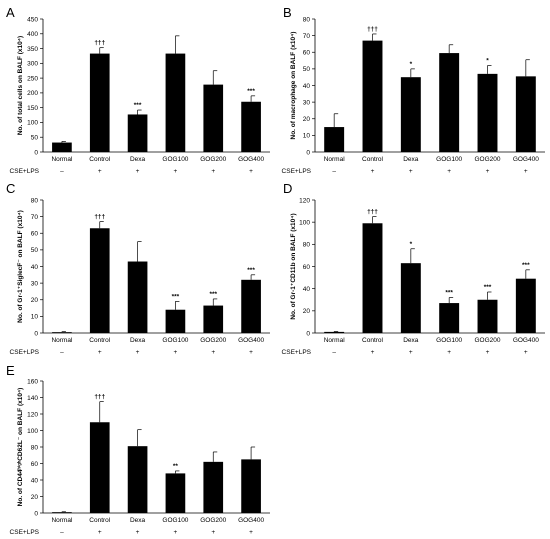  What do you see at coordinates (10, 12) in the screenshot?
I see `panel-letter: A` at bounding box center [10, 12].